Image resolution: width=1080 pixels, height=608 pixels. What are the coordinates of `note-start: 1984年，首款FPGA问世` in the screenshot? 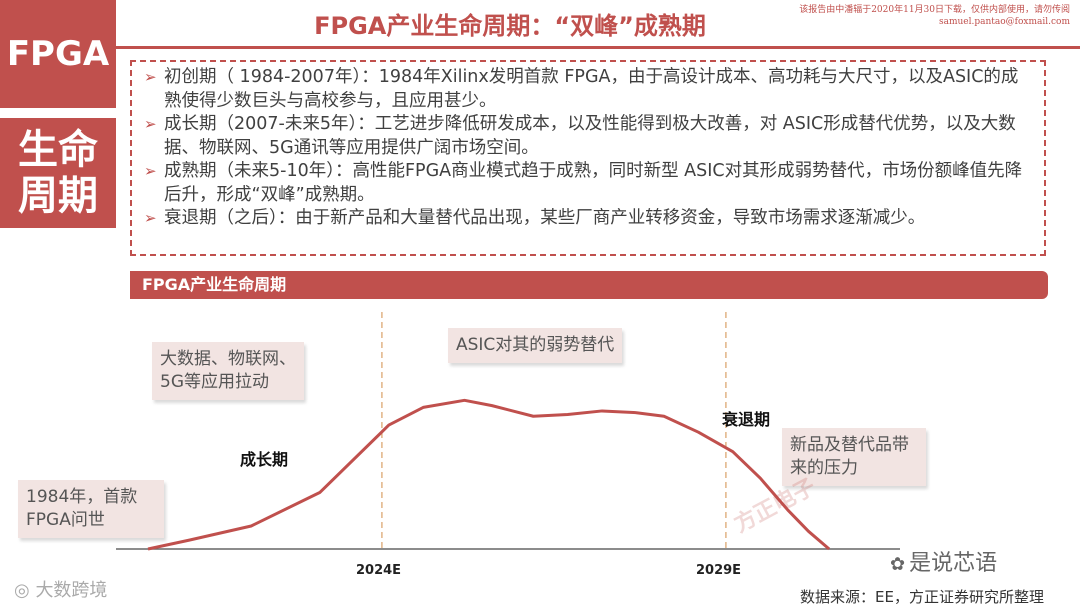 It's located at (91, 509).